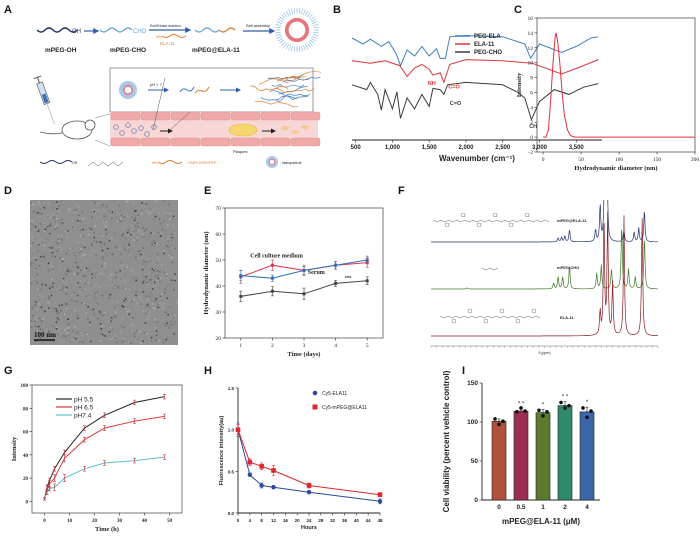 The image size is (700, 536). I want to click on x-axis-label: Time (days), so click(304, 354).